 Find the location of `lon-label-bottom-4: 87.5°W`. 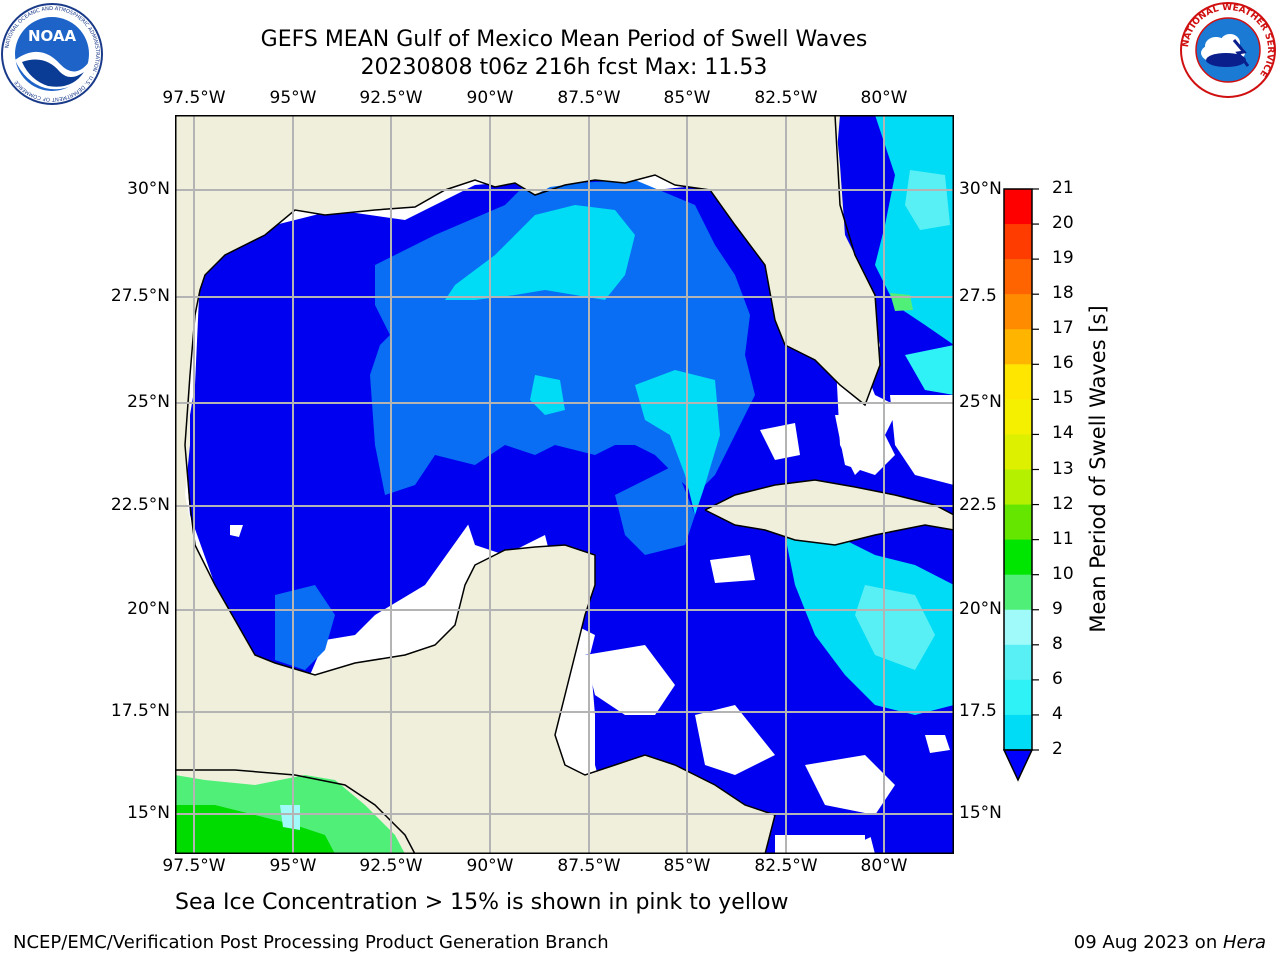

lon-label-bottom-4: 87.5°W is located at coordinates (589, 866).